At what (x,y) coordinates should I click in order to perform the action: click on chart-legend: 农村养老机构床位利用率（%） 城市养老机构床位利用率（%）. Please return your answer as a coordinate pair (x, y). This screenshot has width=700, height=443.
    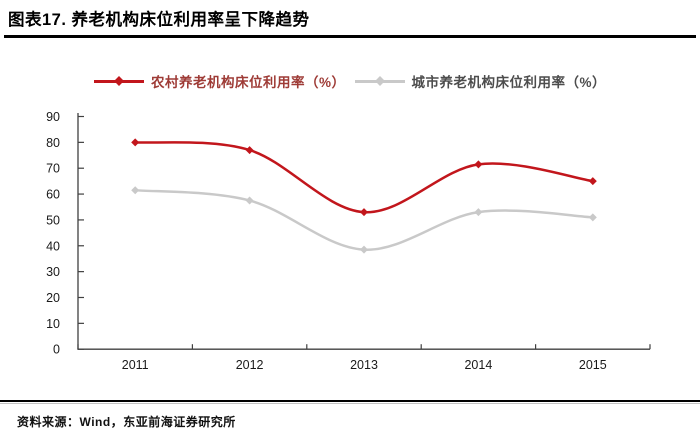
    Looking at the image, I should click on (350, 81).